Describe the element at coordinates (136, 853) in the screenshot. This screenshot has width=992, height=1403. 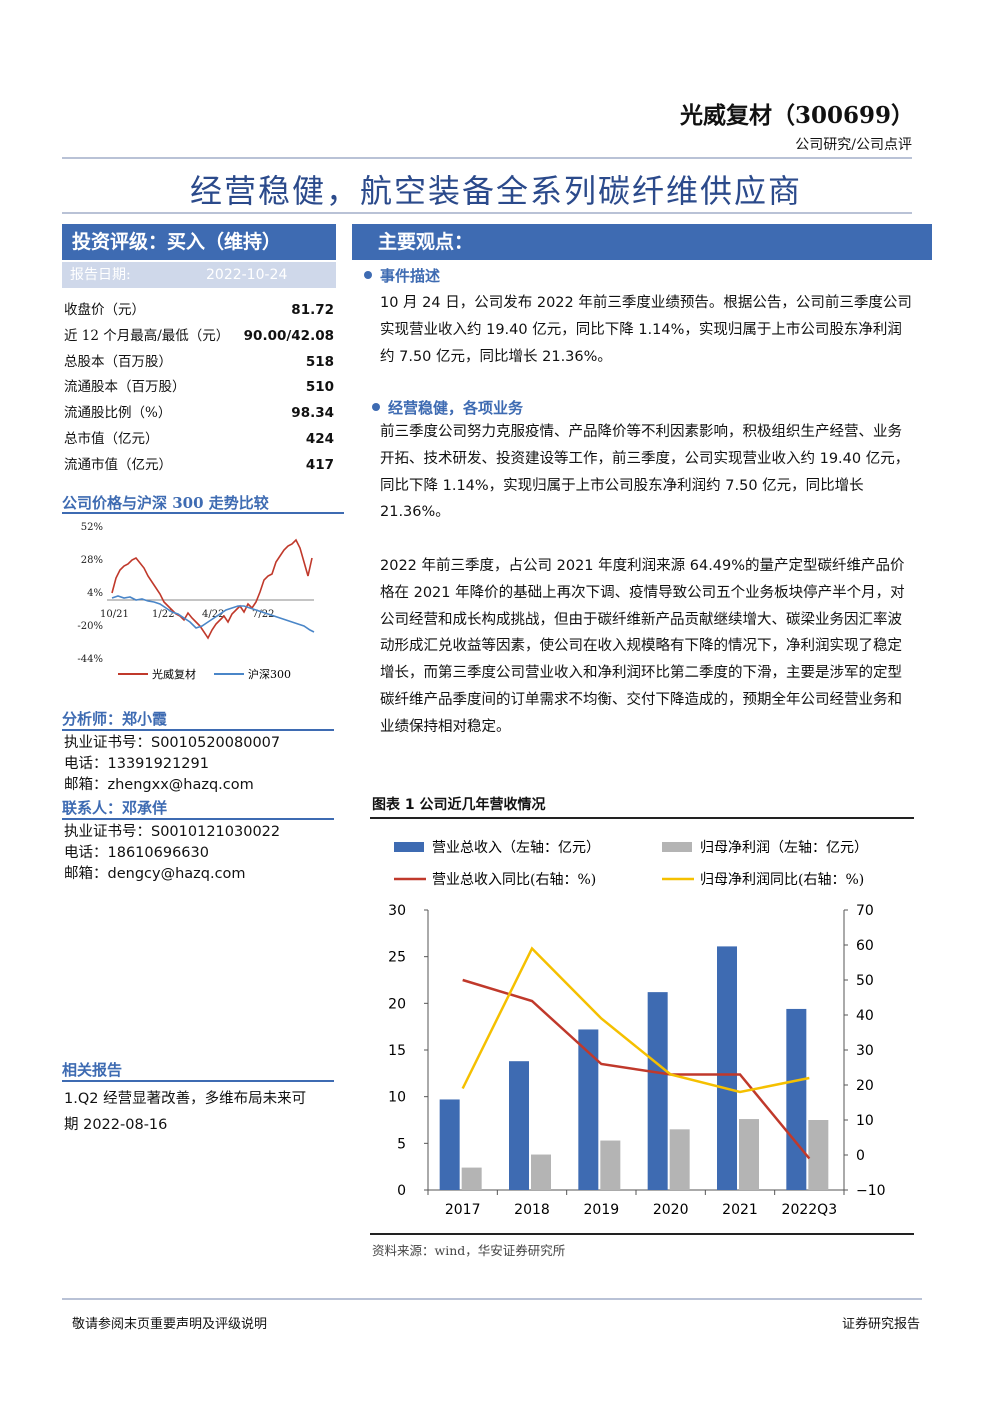
I see `contact-phone: 电话：18610696630` at that location.